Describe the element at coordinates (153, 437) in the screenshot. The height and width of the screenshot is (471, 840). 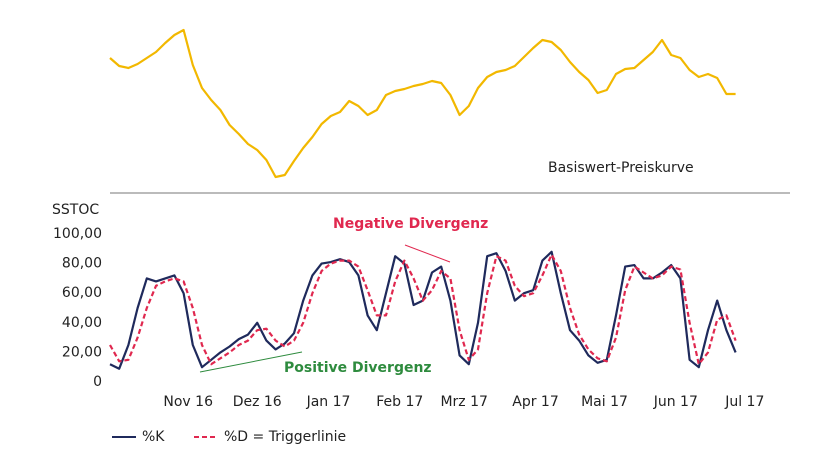
I see `legend-label: %K` at that location.